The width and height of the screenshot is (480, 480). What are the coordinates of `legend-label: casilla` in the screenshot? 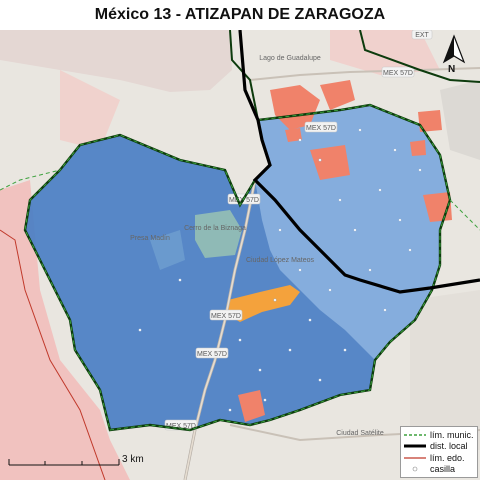 It's located at (443, 469).